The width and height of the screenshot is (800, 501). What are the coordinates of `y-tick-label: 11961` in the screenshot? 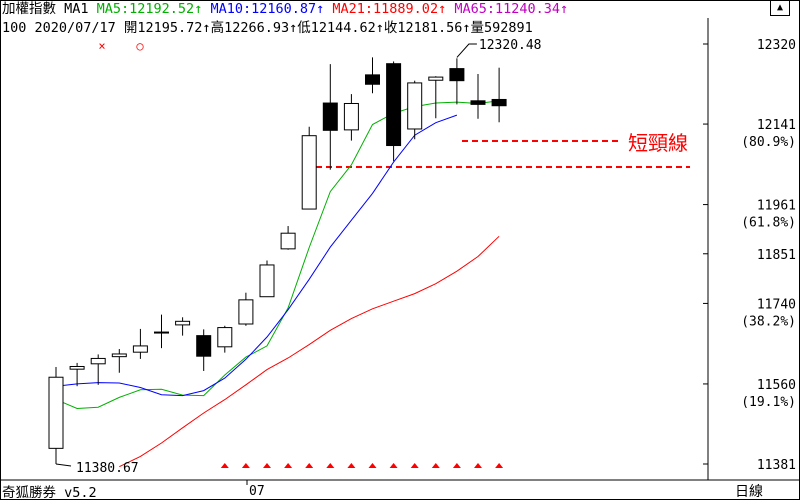 It's located at (776, 206).